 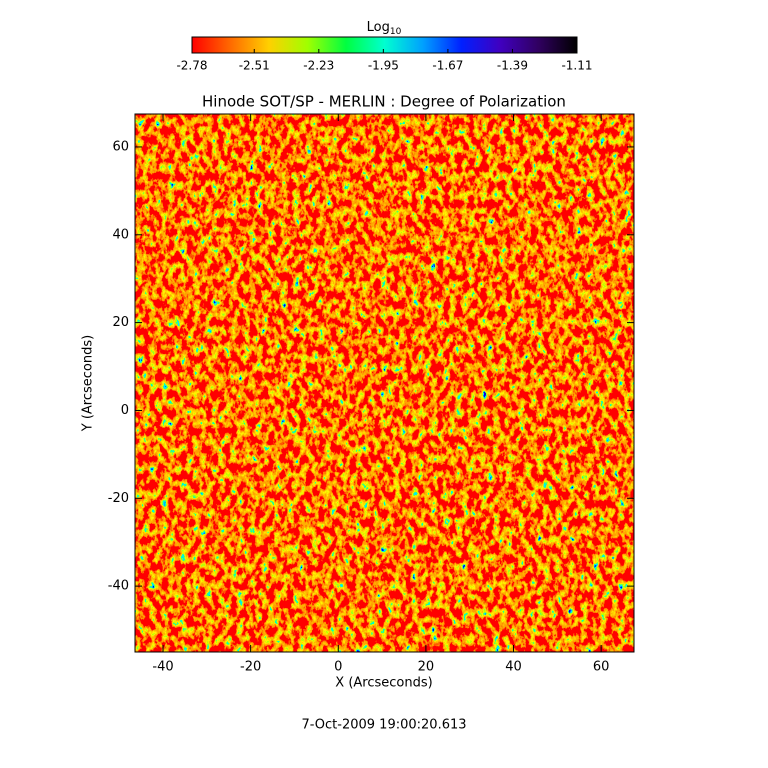 What do you see at coordinates (383, 725) in the screenshot?
I see `footer-timestamp: 7-Oct-2009 19:00:20.613` at bounding box center [383, 725].